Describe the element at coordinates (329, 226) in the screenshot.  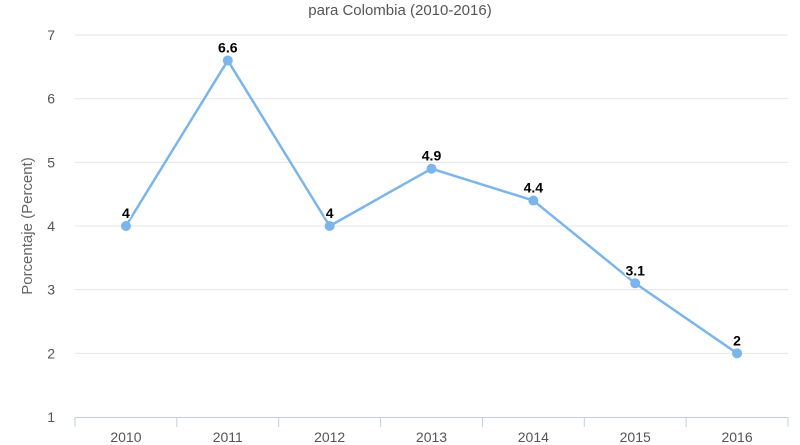
I see `data-point-2012` at that location.